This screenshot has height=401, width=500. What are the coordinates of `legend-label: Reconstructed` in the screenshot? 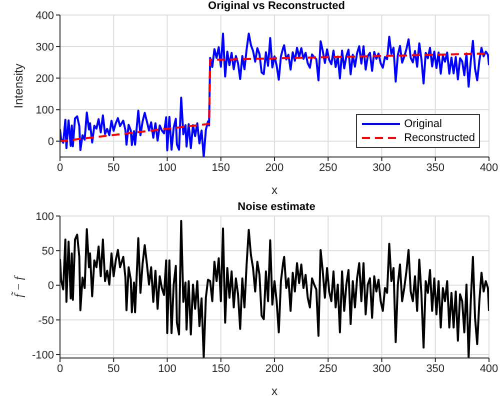 It's located at (439, 138).